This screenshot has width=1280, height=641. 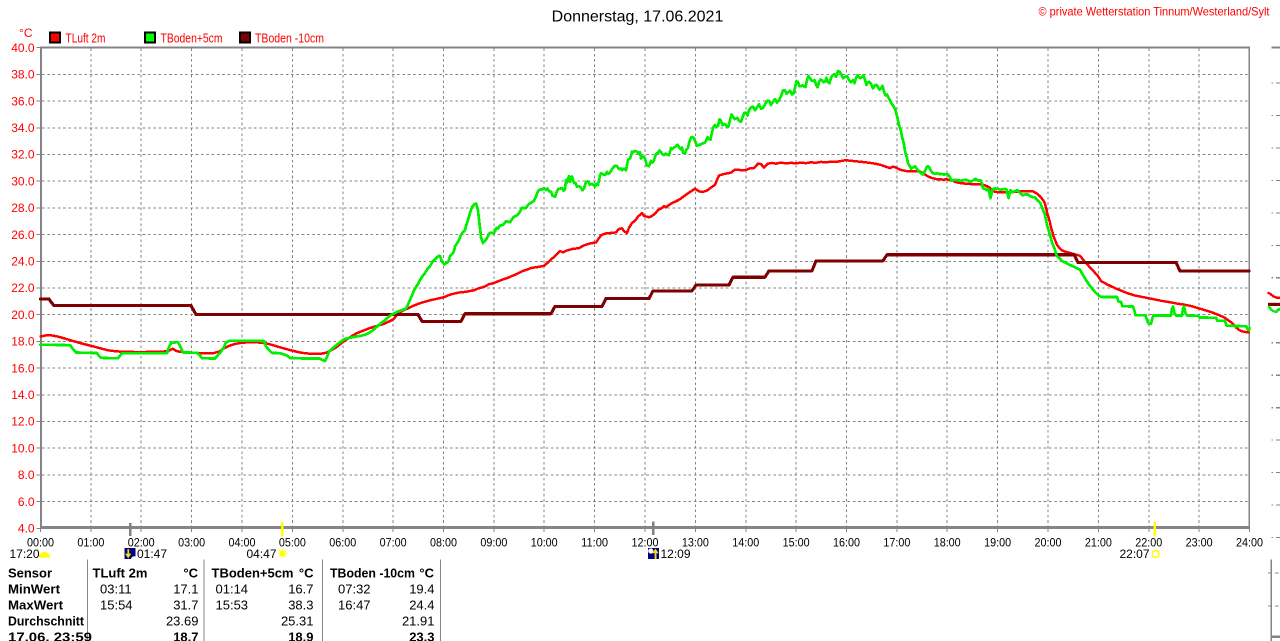 What do you see at coordinates (30, 573) in the screenshot?
I see `svg-text: Sensor` at bounding box center [30, 573].